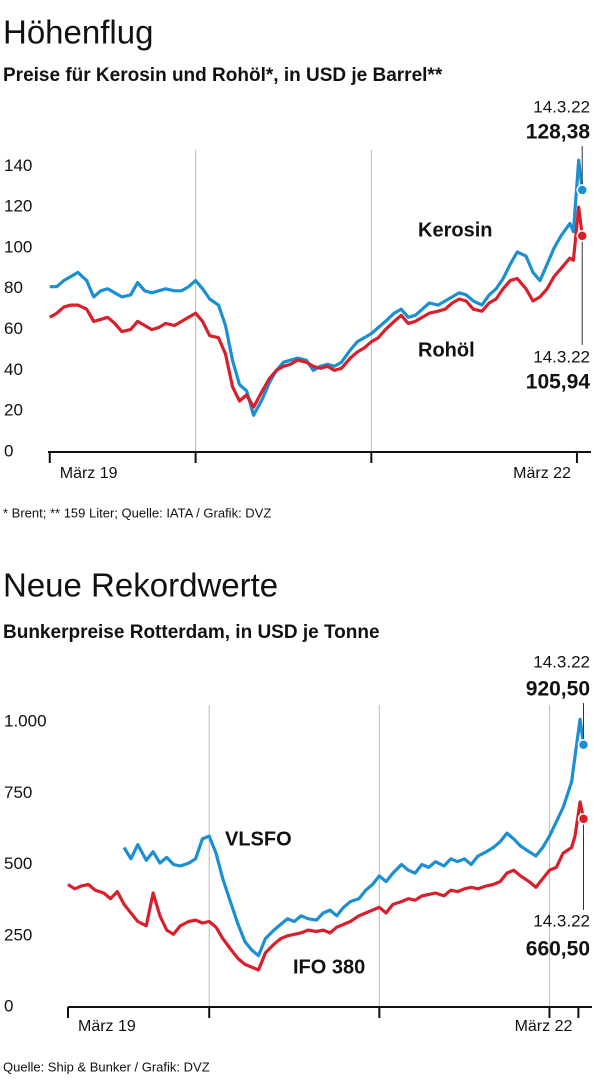 The image size is (594, 1080). Describe the element at coordinates (558, 949) in the screenshot. I see `value-label: 660,50` at that location.